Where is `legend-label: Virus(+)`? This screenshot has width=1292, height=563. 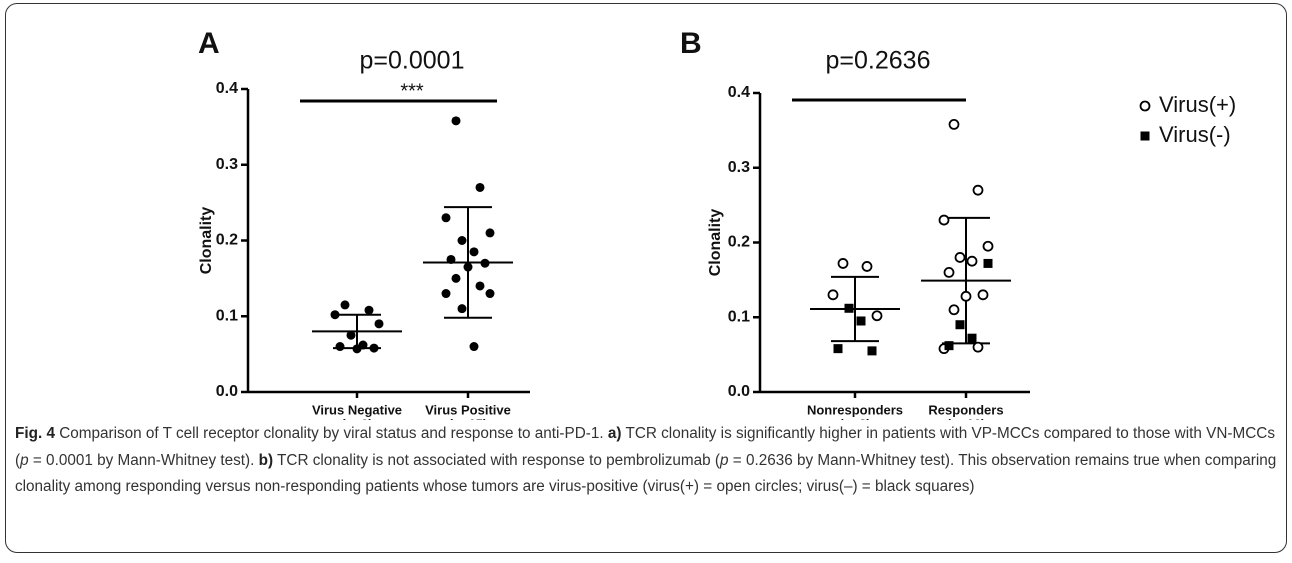
legend-label: Virus(+) is located at coordinates (1197, 104).